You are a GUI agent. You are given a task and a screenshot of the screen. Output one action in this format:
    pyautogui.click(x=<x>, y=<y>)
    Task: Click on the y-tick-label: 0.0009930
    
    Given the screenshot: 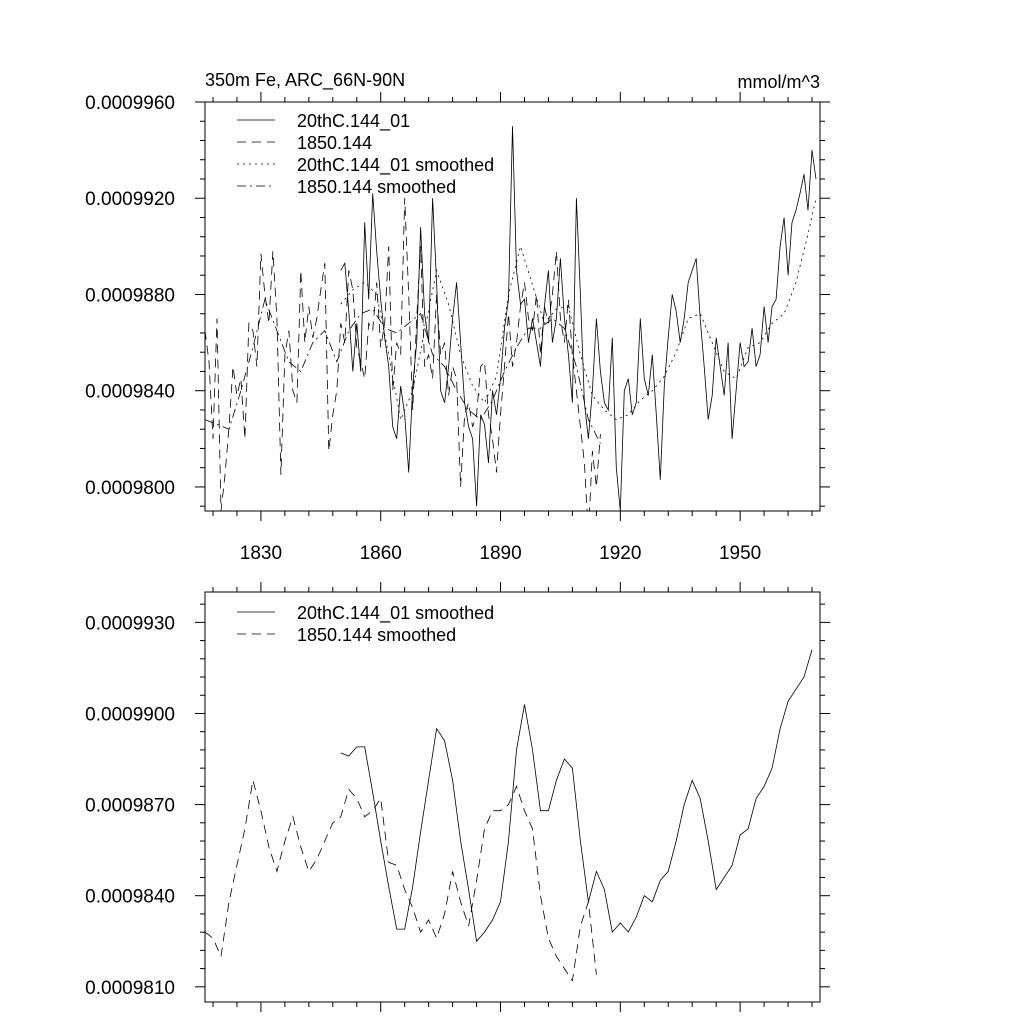 What is the action you would take?
    pyautogui.click(x=130, y=623)
    